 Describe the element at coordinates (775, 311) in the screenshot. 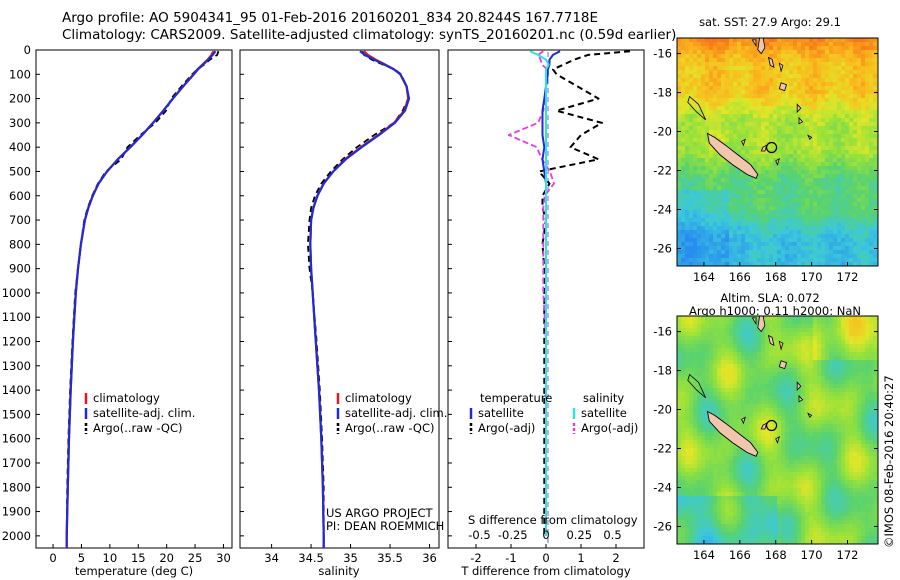

I see `sla-map-title2: Argo h1000: 0.11 h2000: NaN` at that location.